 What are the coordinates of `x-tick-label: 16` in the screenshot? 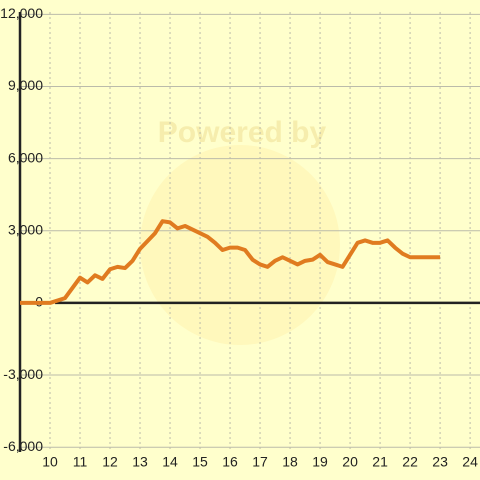 It's located at (230, 462).